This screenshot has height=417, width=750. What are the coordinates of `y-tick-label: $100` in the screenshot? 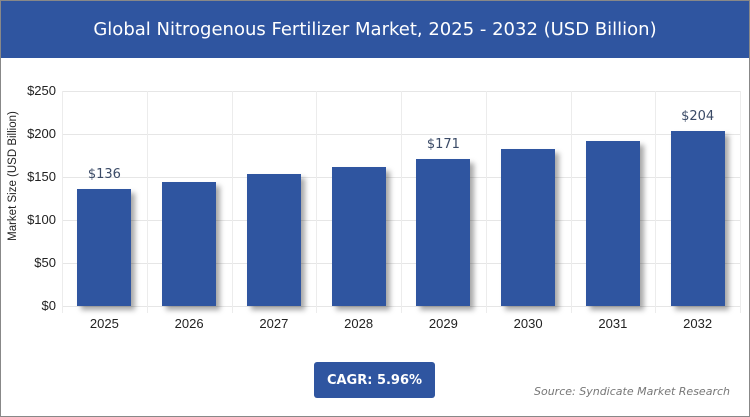 It's located at (41, 219).